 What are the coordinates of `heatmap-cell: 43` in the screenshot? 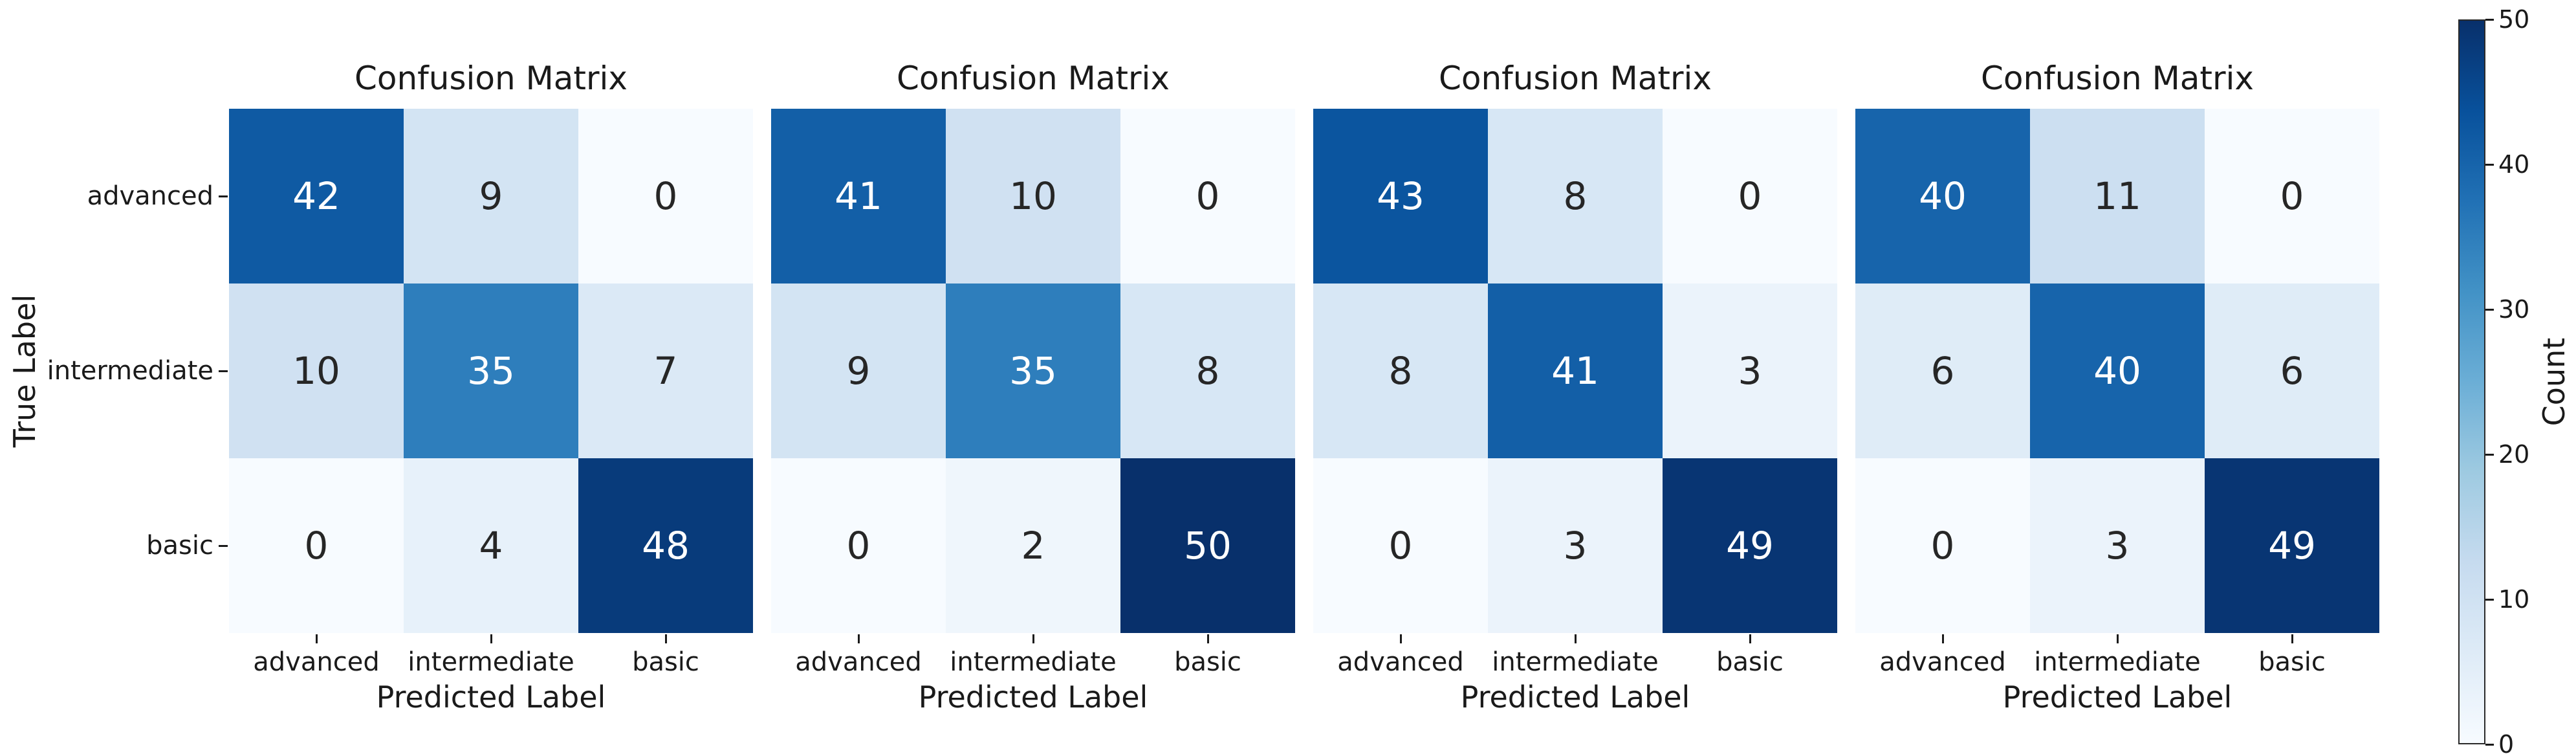 It's located at (1400, 196).